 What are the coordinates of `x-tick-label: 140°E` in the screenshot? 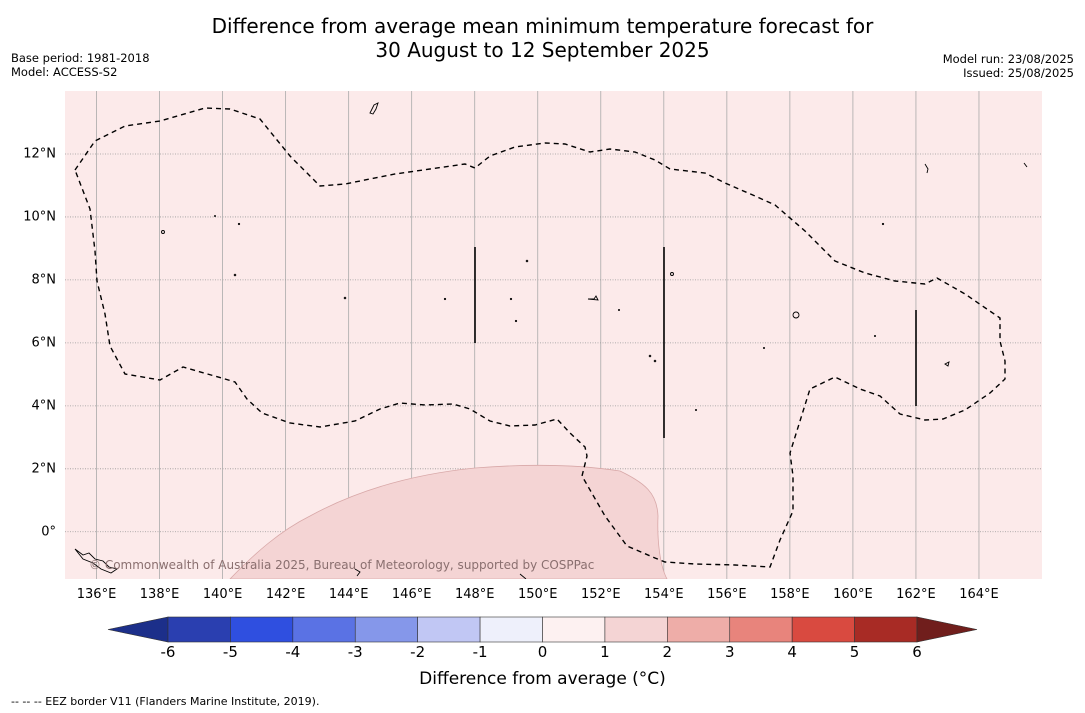 It's located at (222, 594).